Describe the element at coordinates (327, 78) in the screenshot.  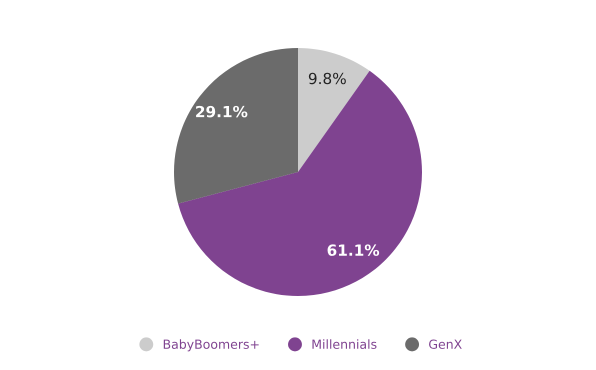
I see `data-label: 9.8%` at that location.